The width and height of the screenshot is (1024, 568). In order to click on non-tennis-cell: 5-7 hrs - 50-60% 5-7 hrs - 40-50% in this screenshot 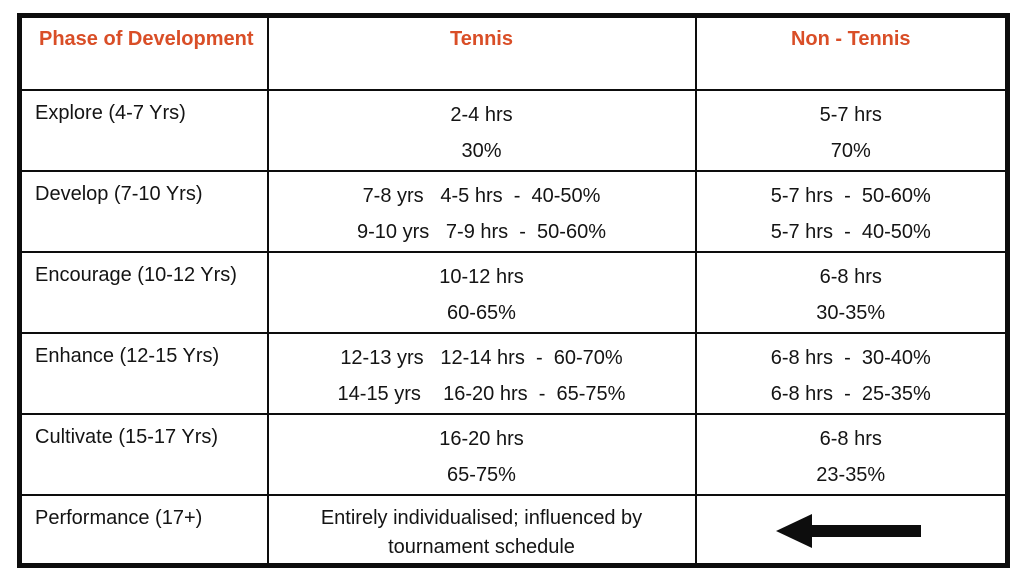, I will do `click(851, 211)`.